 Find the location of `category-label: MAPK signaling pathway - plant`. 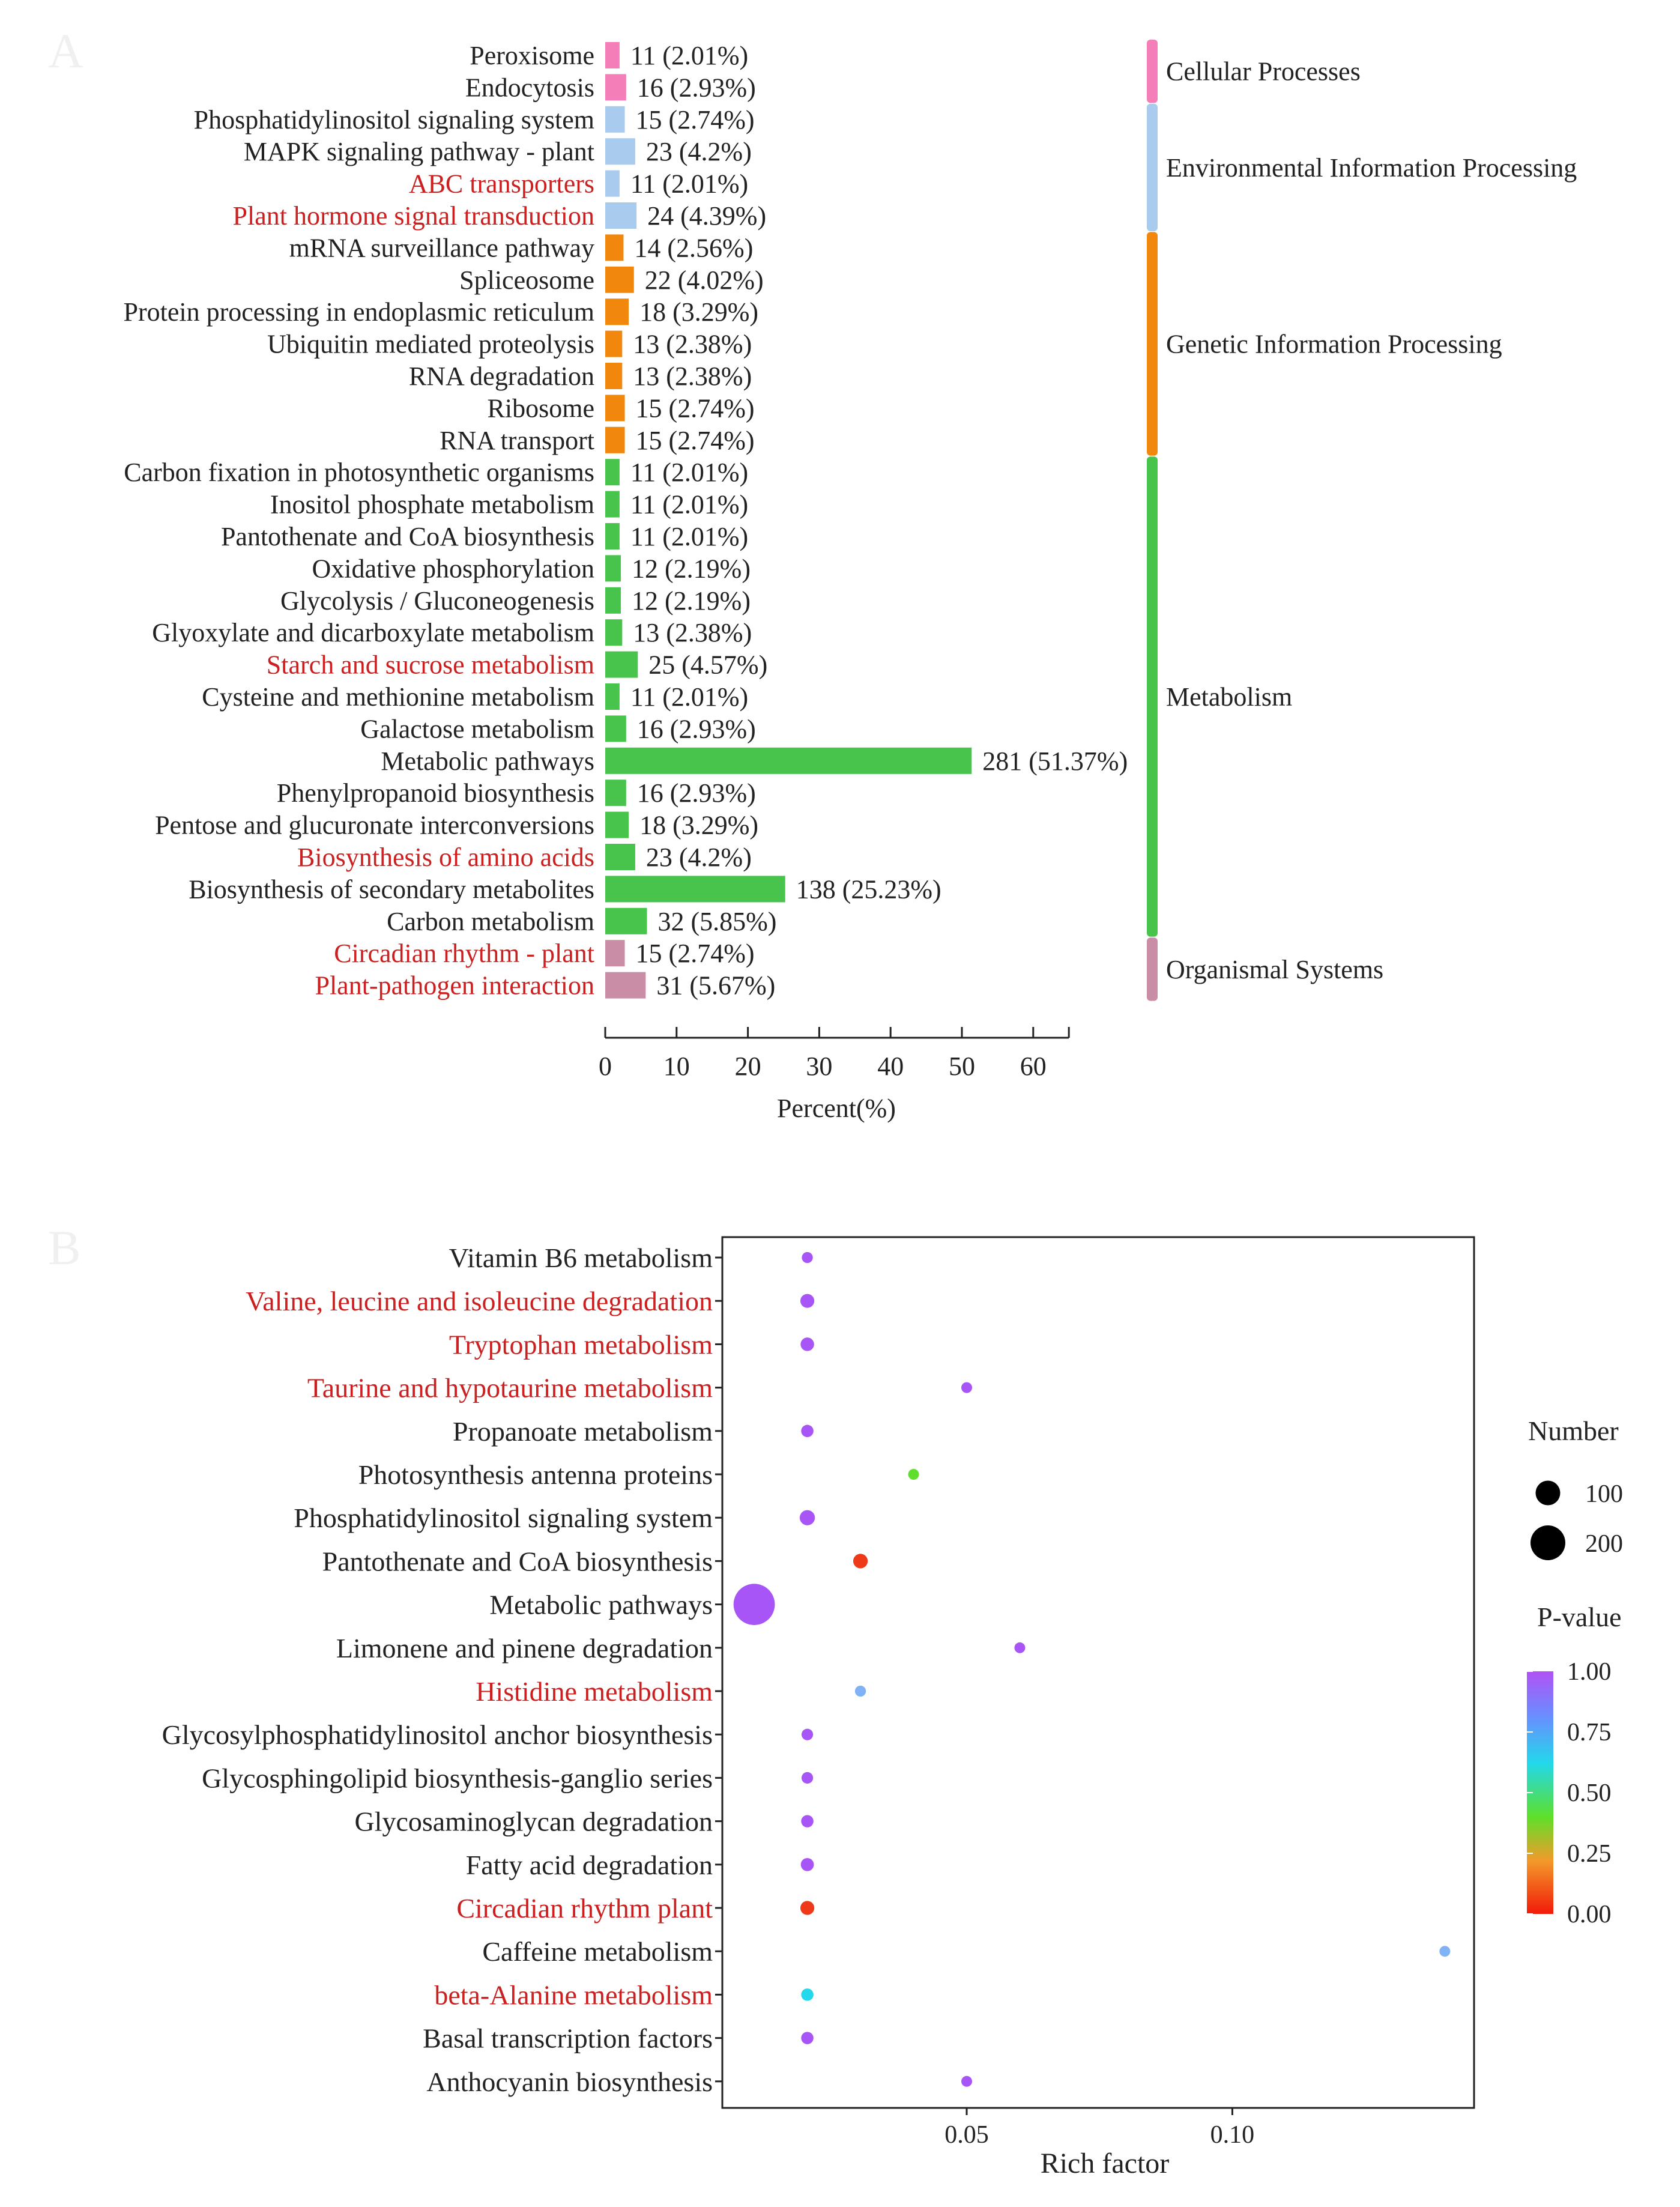

category-label: MAPK signaling pathway - plant is located at coordinates (419, 151).